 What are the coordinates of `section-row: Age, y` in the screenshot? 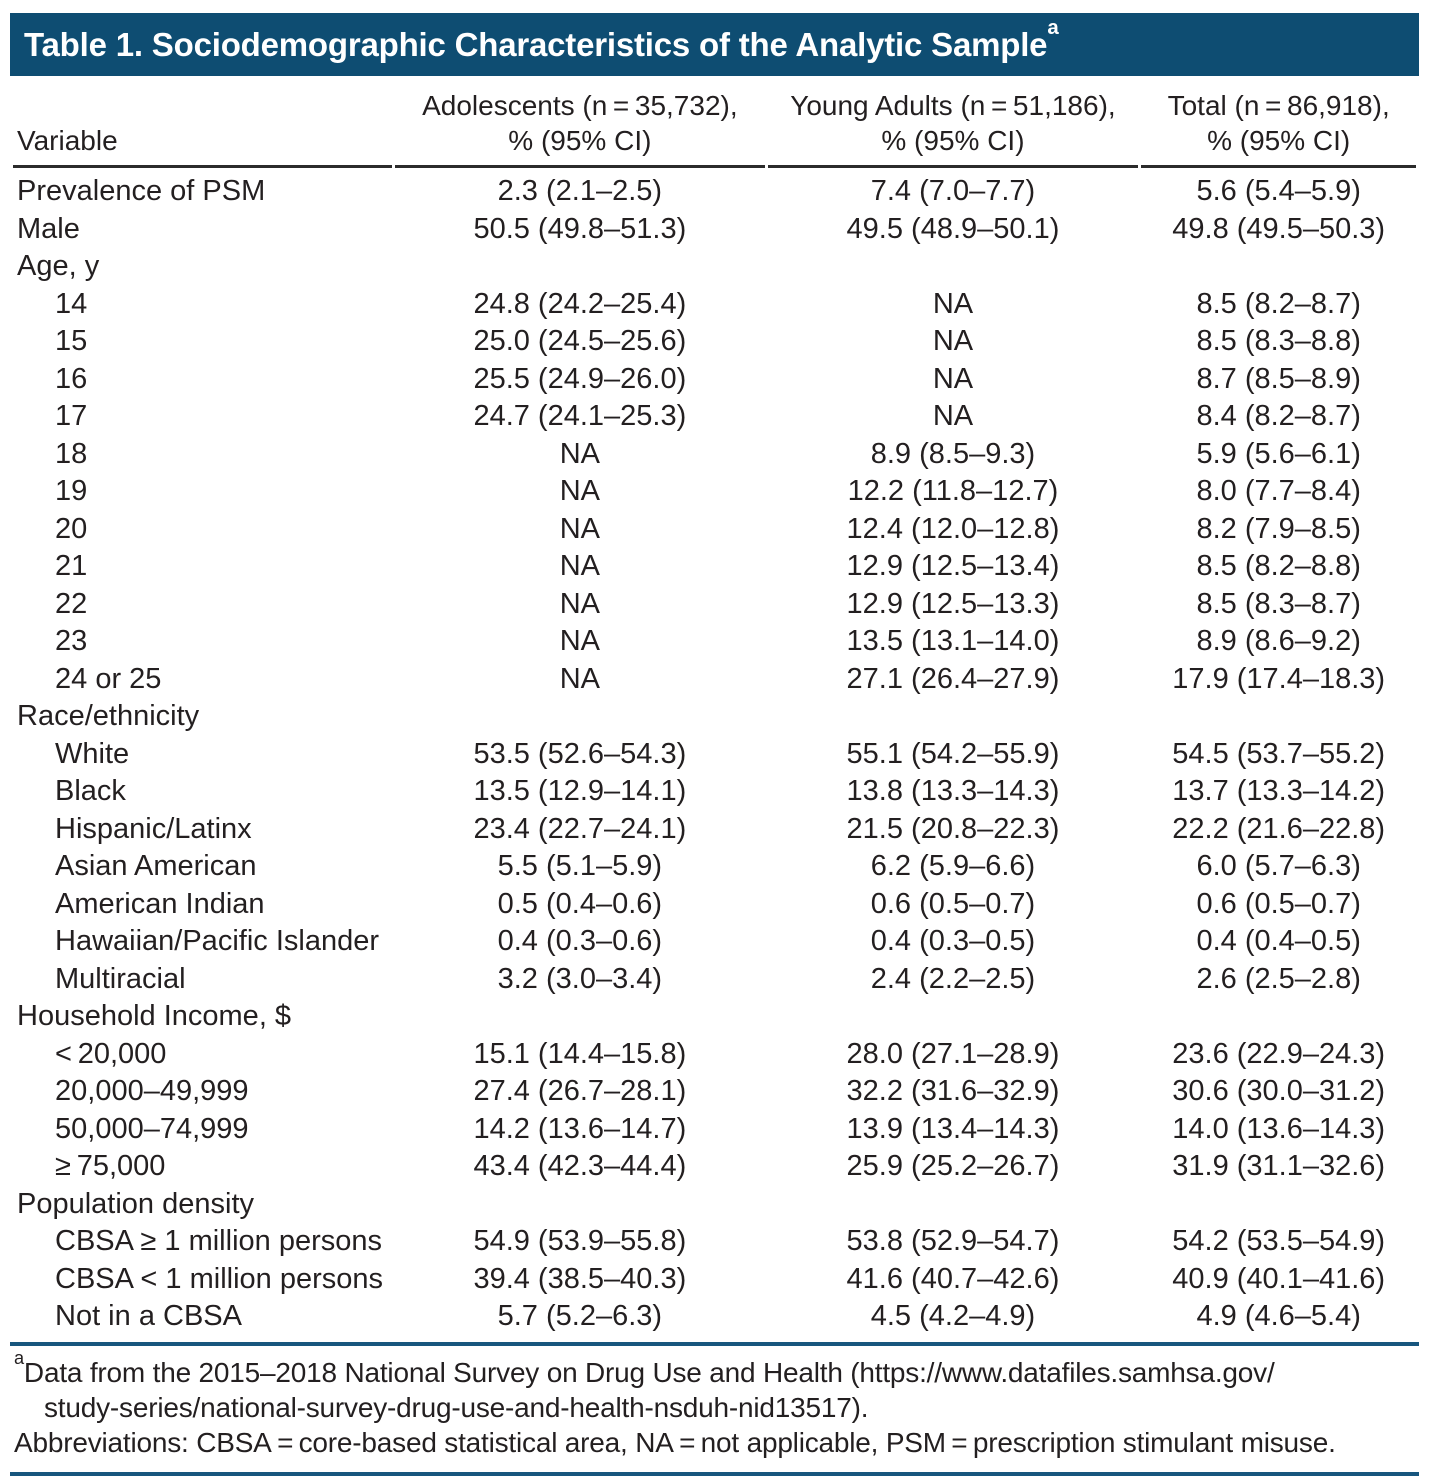 It's located at (714, 267).